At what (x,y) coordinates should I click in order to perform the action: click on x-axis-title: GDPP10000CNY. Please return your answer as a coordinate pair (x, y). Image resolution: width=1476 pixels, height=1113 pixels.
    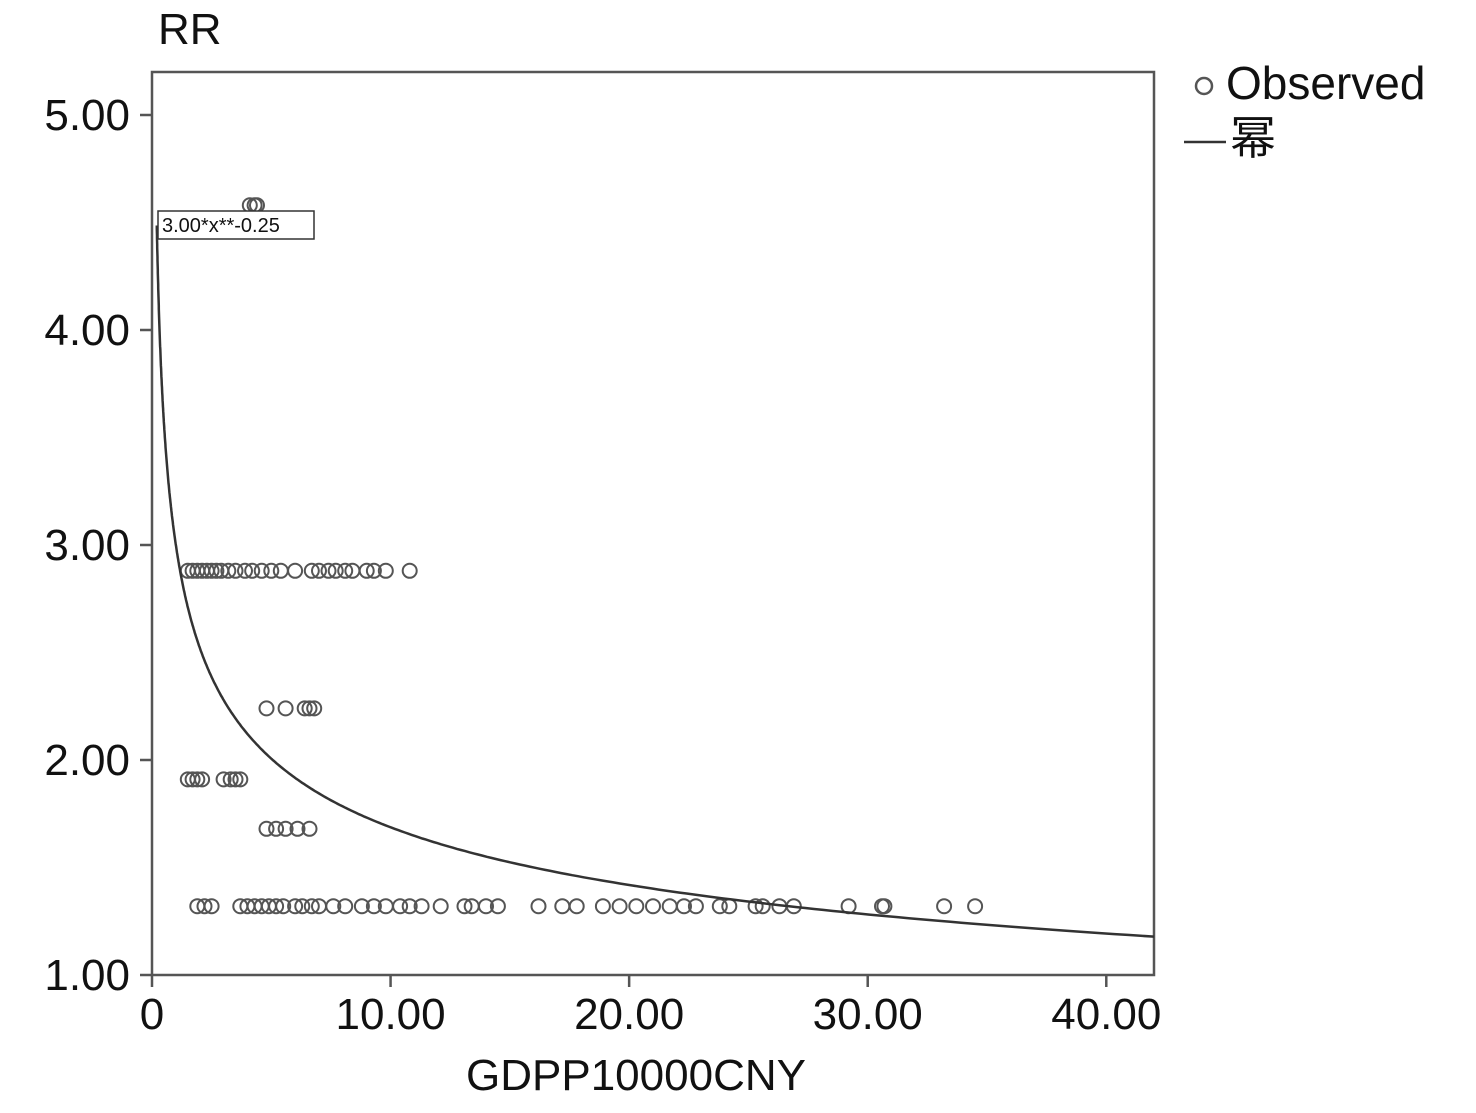
    Looking at the image, I should click on (636, 1075).